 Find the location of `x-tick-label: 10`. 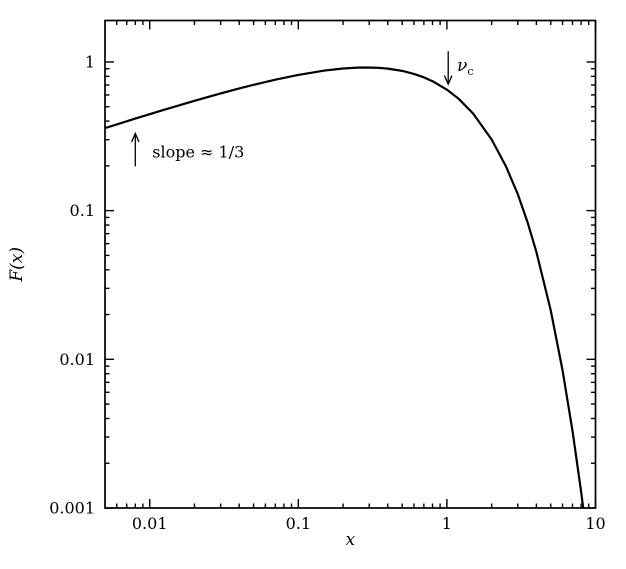

x-tick-label: 10 is located at coordinates (595, 523).